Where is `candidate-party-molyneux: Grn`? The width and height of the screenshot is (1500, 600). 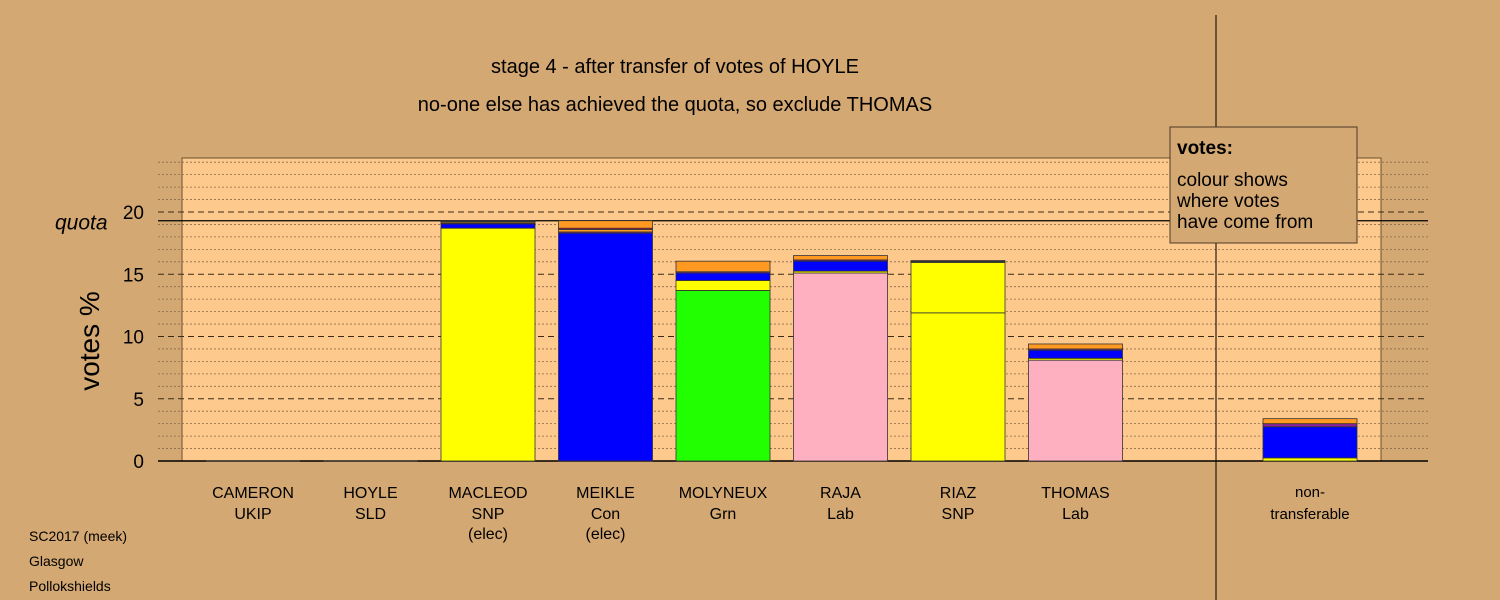
candidate-party-molyneux: Grn is located at coordinates (723, 514).